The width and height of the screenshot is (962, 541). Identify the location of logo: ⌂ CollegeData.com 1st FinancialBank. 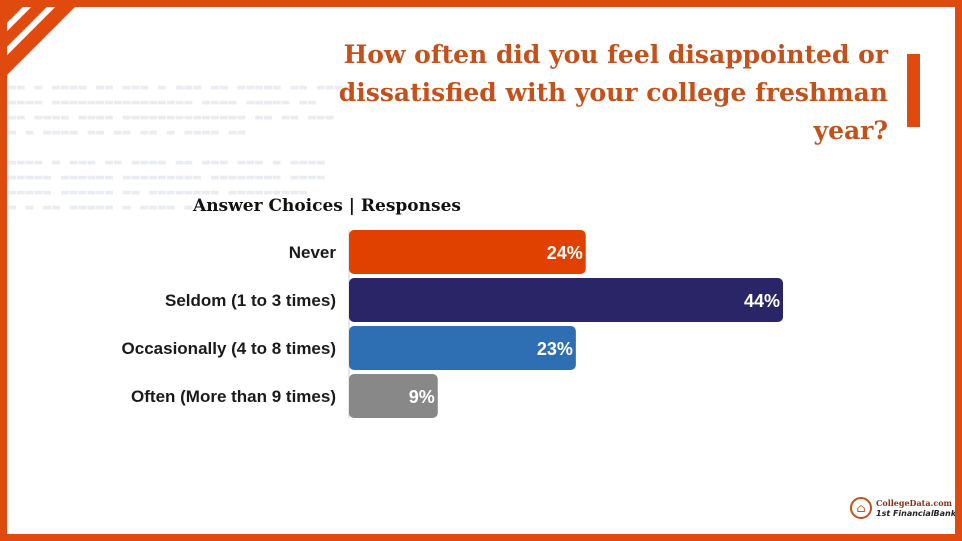
(903, 509).